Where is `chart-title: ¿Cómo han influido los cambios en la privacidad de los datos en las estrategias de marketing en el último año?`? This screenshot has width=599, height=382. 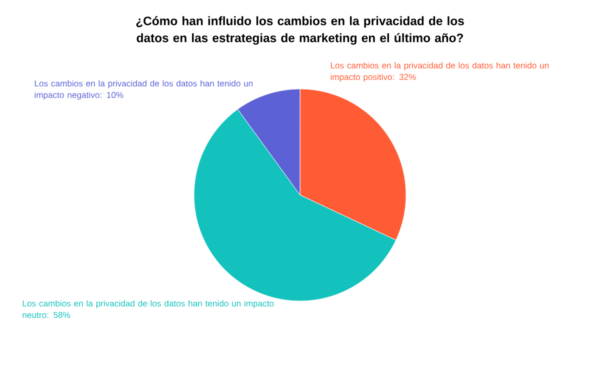 chart-title: ¿Cómo han influido los cambios en la privacidad de los datos en las estrategias de marketing en el último año? is located at coordinates (300, 30).